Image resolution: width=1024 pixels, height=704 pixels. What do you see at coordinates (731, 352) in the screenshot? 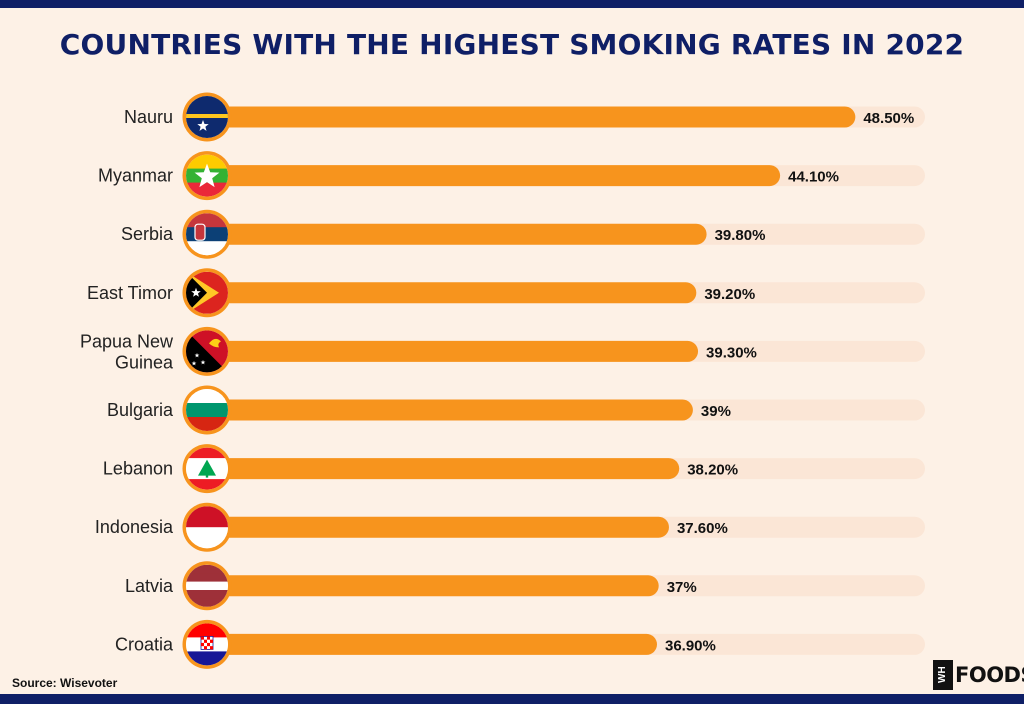
I see `value-label: 39.30%` at bounding box center [731, 352].